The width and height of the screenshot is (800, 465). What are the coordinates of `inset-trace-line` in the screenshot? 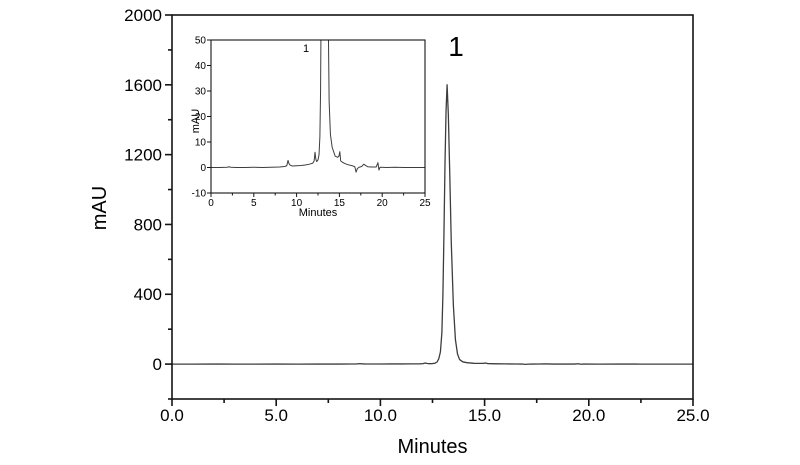 It's located at (318, 106).